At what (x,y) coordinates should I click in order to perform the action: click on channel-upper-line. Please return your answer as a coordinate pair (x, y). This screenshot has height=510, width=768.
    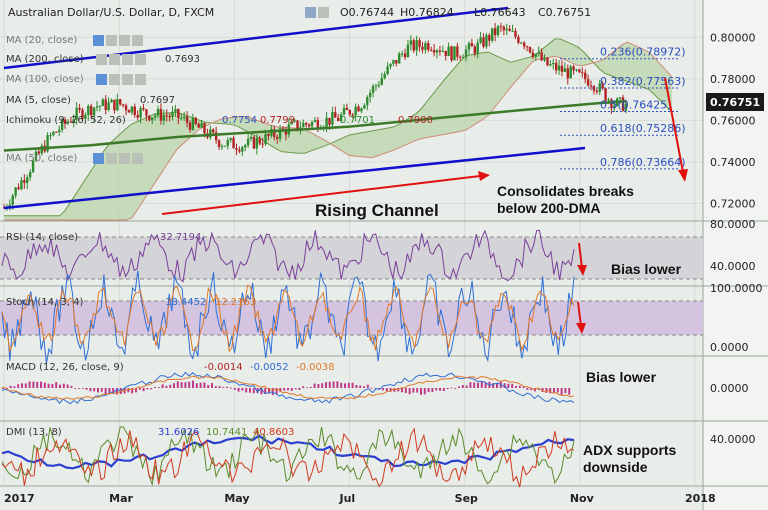
    Looking at the image, I should click on (256, 38).